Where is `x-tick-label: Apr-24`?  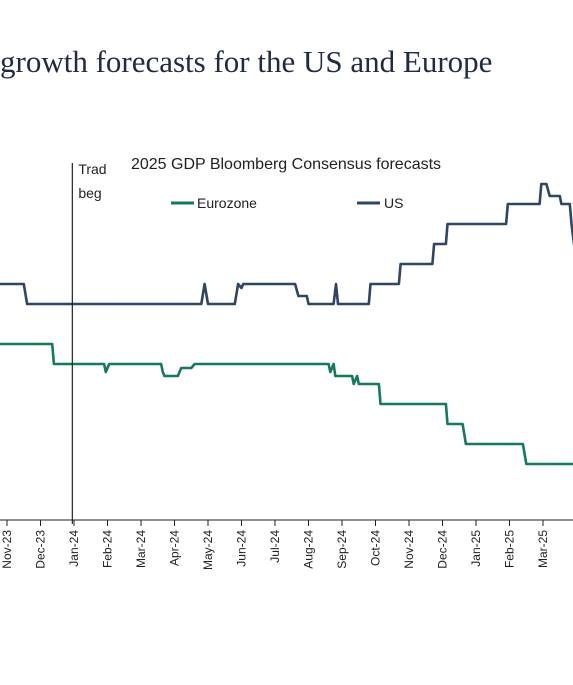
x-tick-label: Apr-24 is located at coordinates (175, 548).